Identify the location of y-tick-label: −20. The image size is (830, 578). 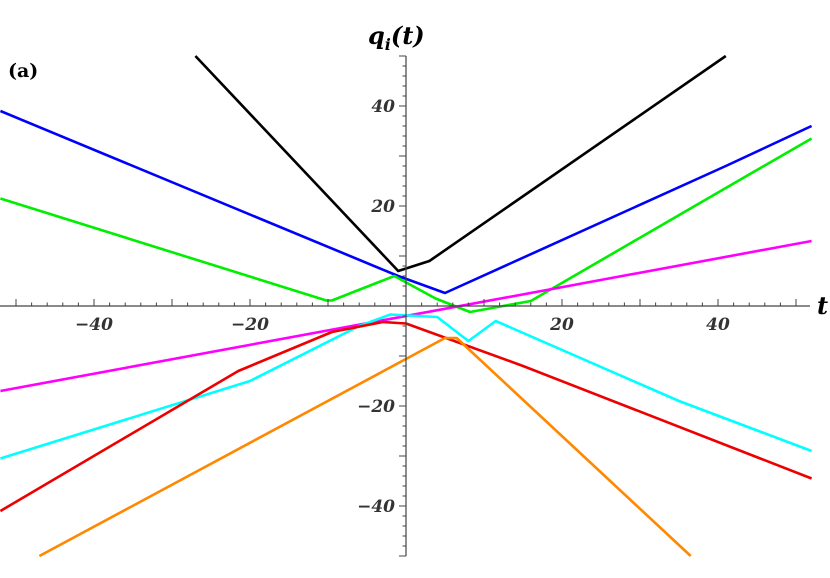
(376, 407).